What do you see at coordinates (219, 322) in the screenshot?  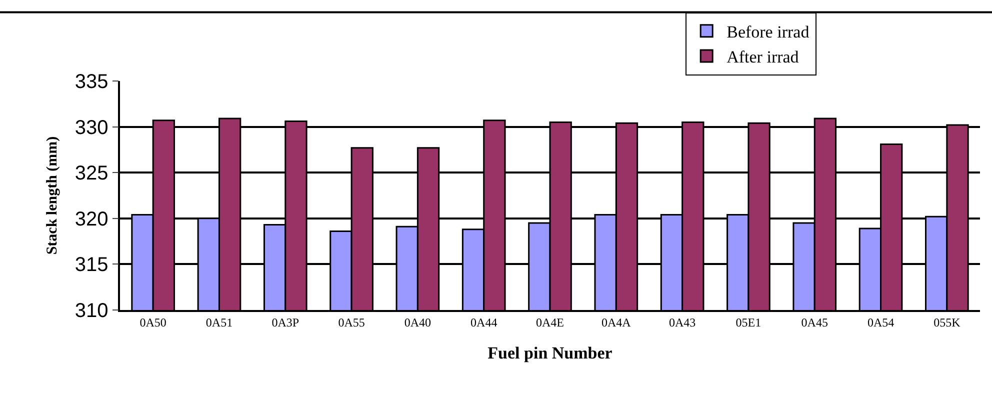 I see `x-tick-label: 0A51` at bounding box center [219, 322].